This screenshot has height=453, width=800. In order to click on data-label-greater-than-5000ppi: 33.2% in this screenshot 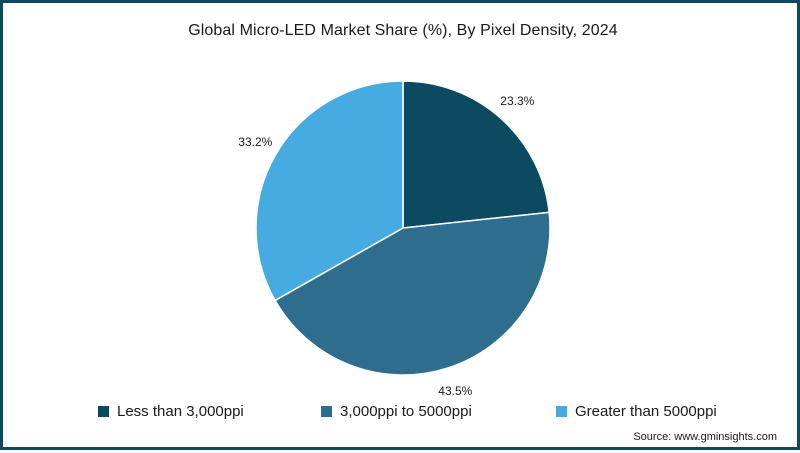, I will do `click(255, 142)`.